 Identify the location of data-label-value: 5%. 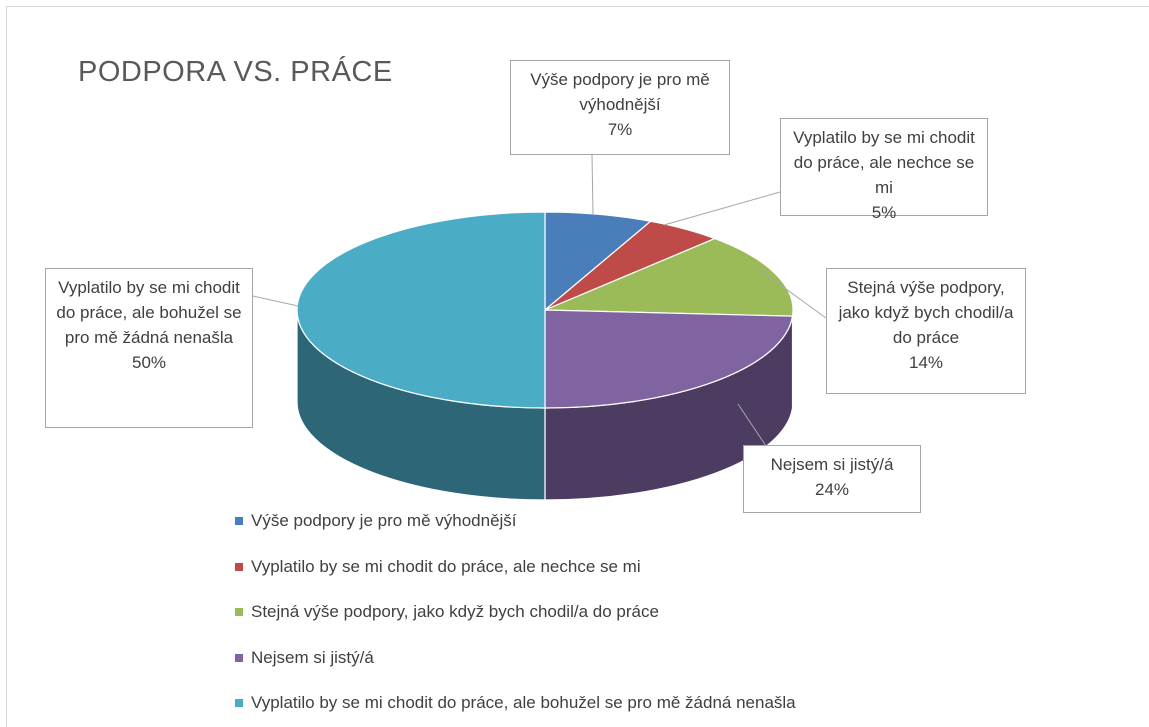
(884, 212).